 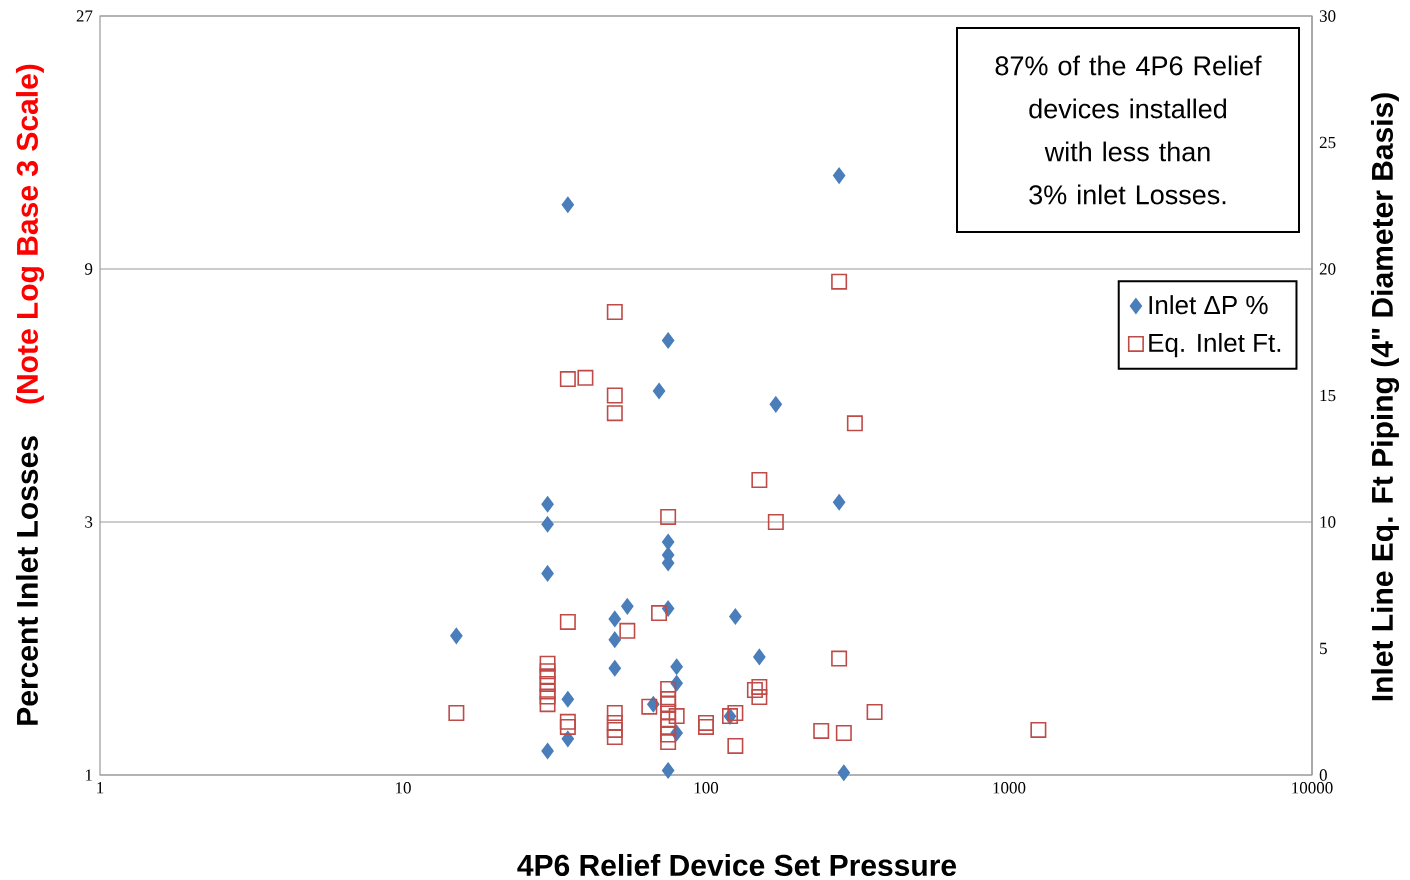 What do you see at coordinates (1215, 345) in the screenshot?
I see `legend-label: Eq. Inlet Ft.` at bounding box center [1215, 345].